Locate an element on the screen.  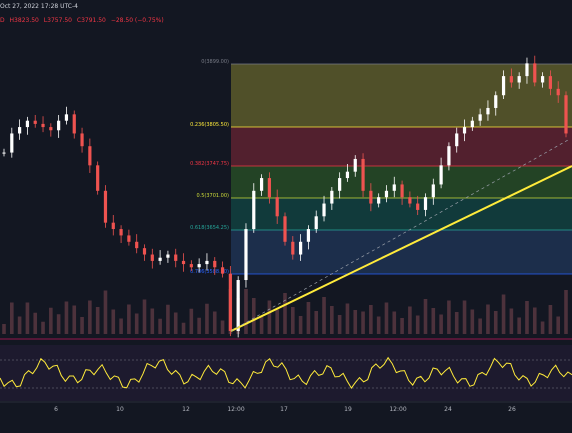
time-tick-label: 26 is located at coordinates (512, 409).